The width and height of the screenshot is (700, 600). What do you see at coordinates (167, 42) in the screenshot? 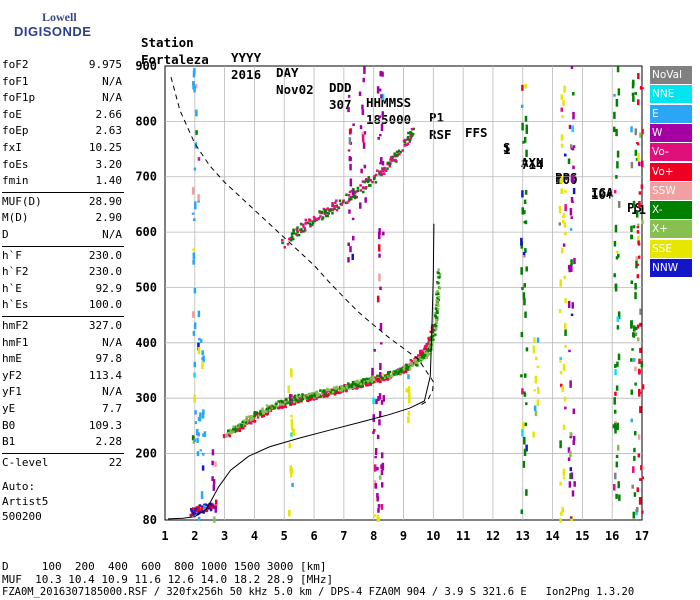
I see `hdr-label-station: Station` at bounding box center [167, 42].